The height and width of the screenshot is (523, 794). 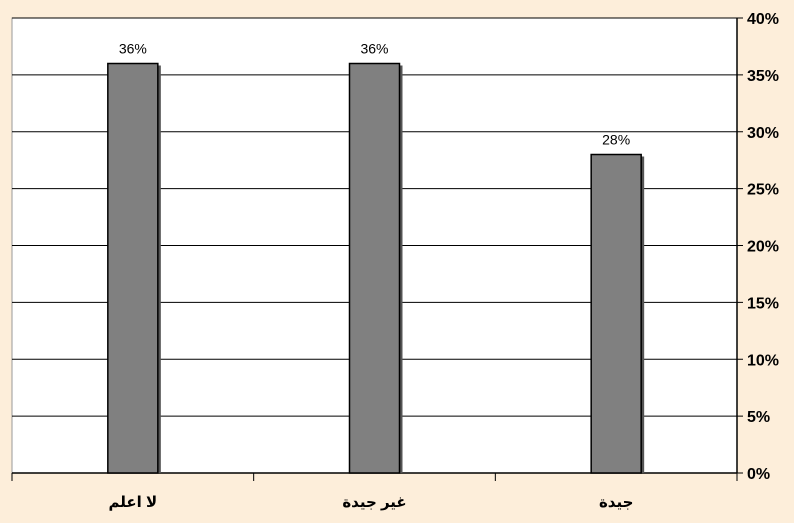 What do you see at coordinates (616, 140) in the screenshot?
I see `data-label: 28%` at bounding box center [616, 140].